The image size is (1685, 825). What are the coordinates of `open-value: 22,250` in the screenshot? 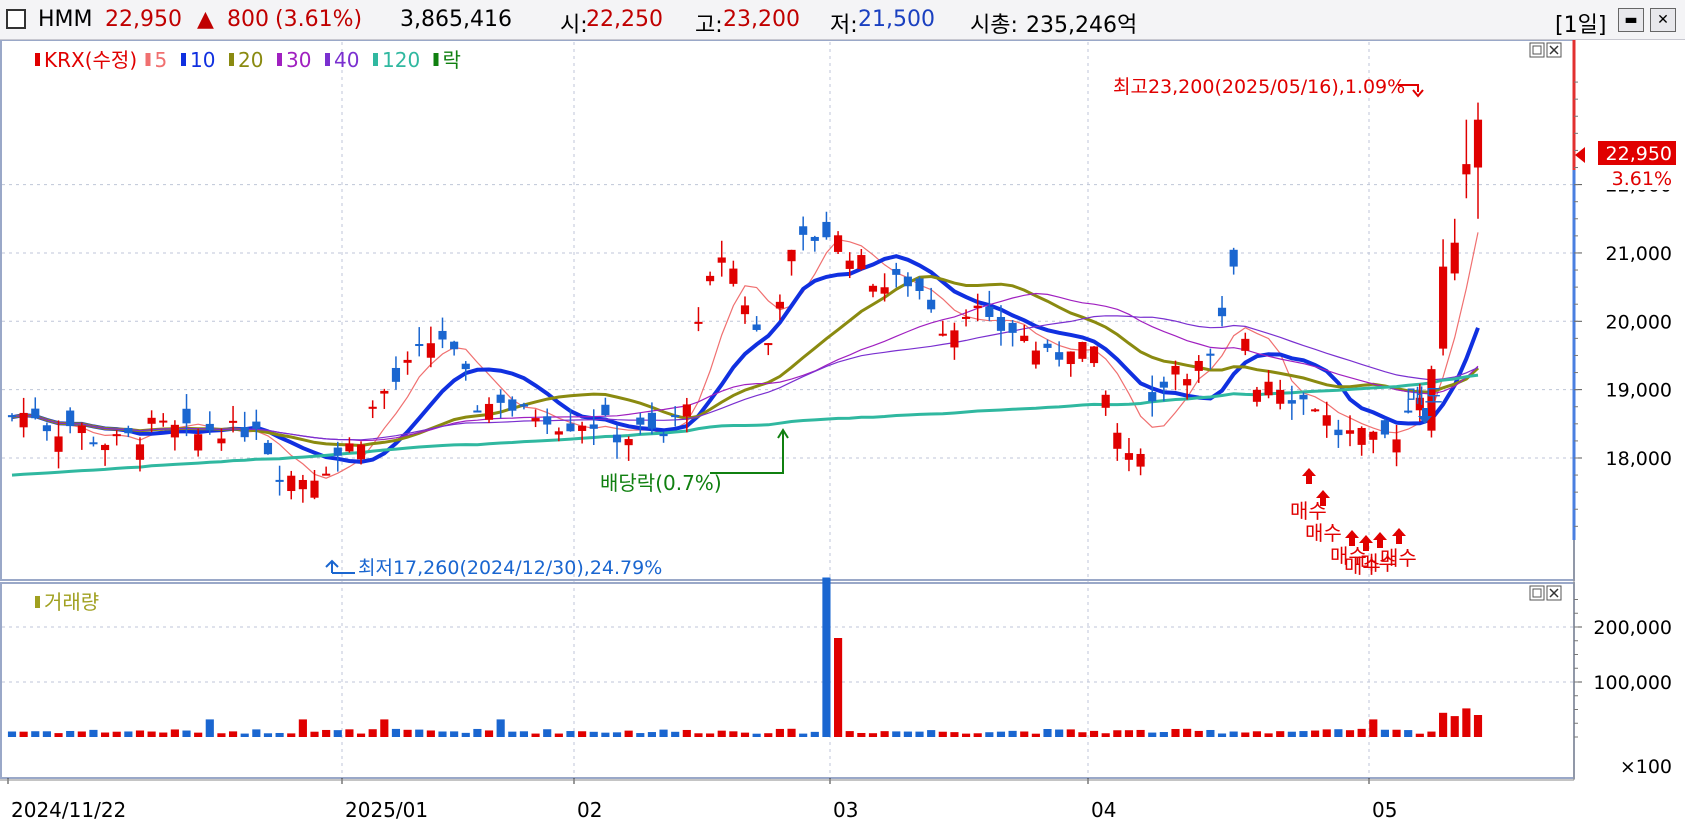 It's located at (624, 19).